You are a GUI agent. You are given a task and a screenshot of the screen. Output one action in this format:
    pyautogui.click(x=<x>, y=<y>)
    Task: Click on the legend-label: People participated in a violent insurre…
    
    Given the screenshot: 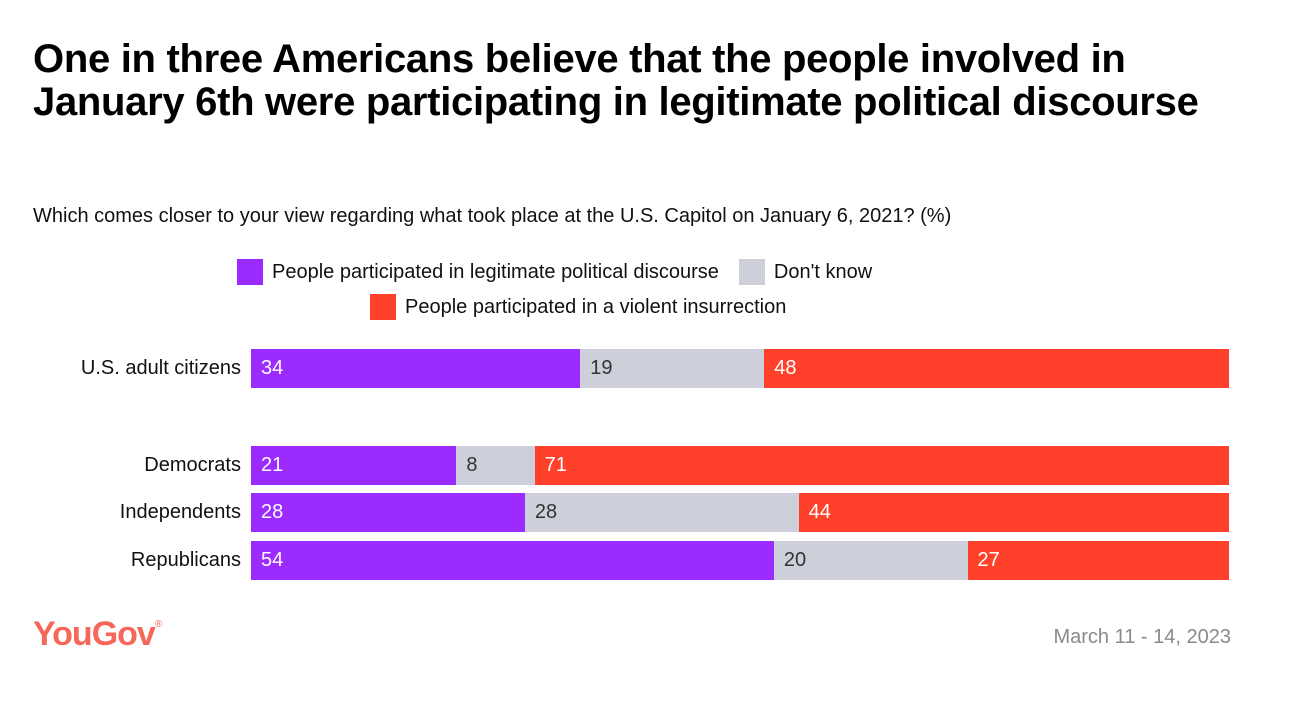 What is the action you would take?
    pyautogui.click(x=596, y=306)
    